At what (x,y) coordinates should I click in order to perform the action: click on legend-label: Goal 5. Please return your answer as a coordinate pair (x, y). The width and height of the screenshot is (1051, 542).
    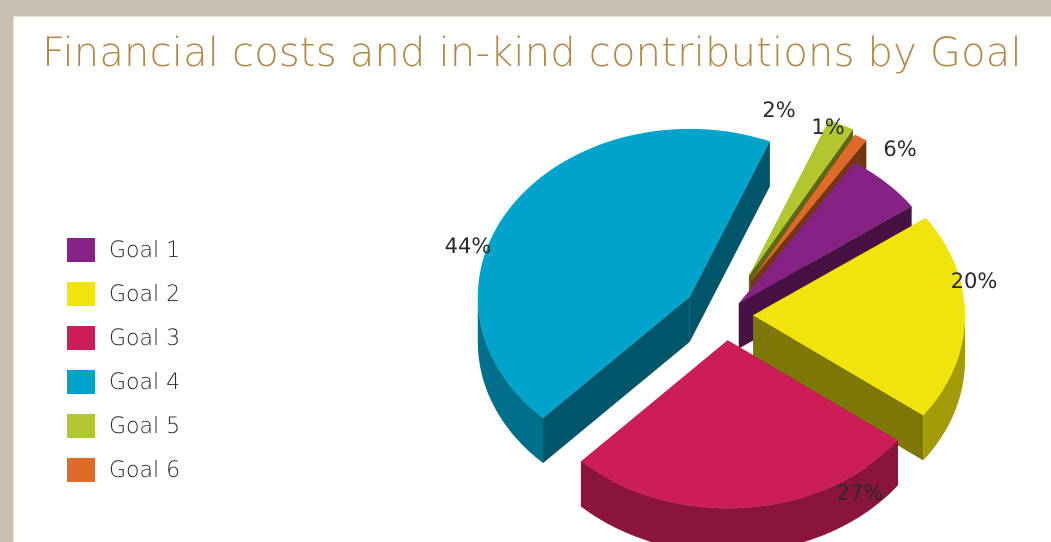
    Looking at the image, I should click on (145, 426).